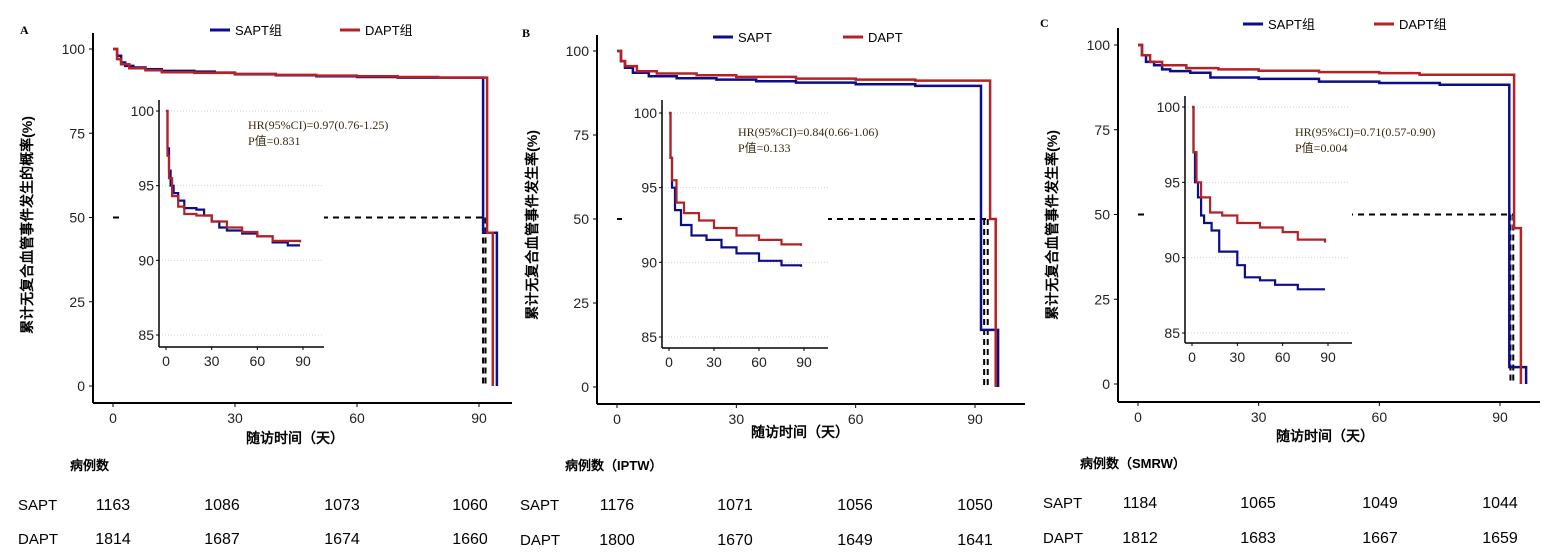 This screenshot has height=558, width=1546. What do you see at coordinates (807, 218) in the screenshot?
I see `km-curve-dapt` at bounding box center [807, 218].